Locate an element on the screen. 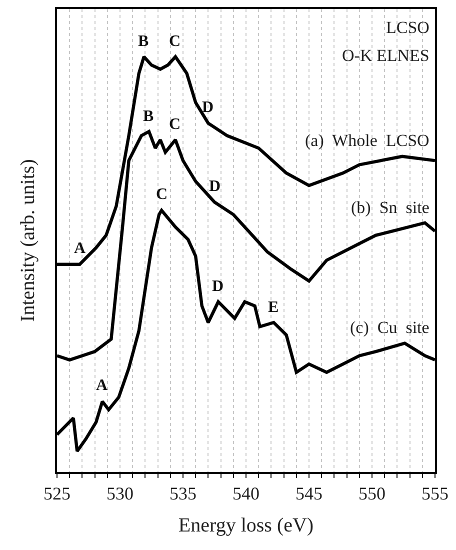 Image resolution: width=456 pixels, height=550 pixels. x-tick-label: 545 is located at coordinates (309, 494).